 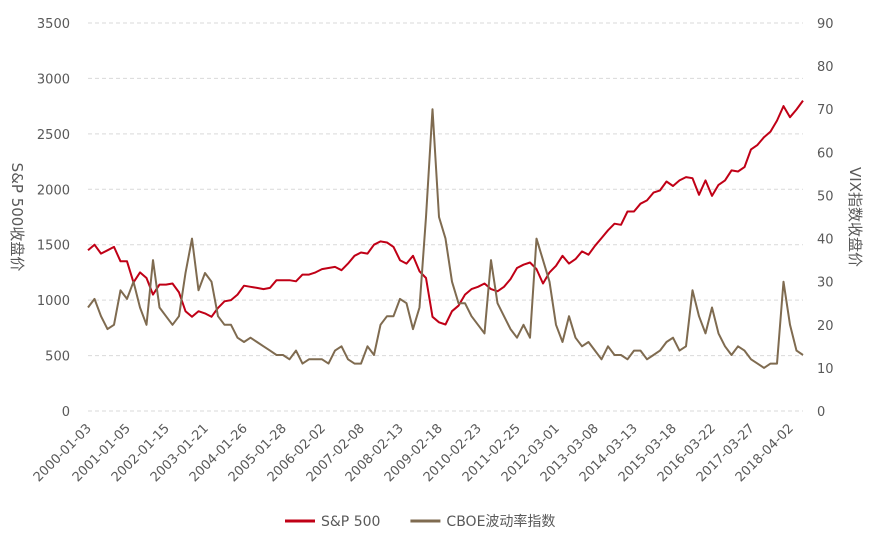 What do you see at coordinates (57, 357) in the screenshot?
I see `y-tick-label: 500` at bounding box center [57, 357].